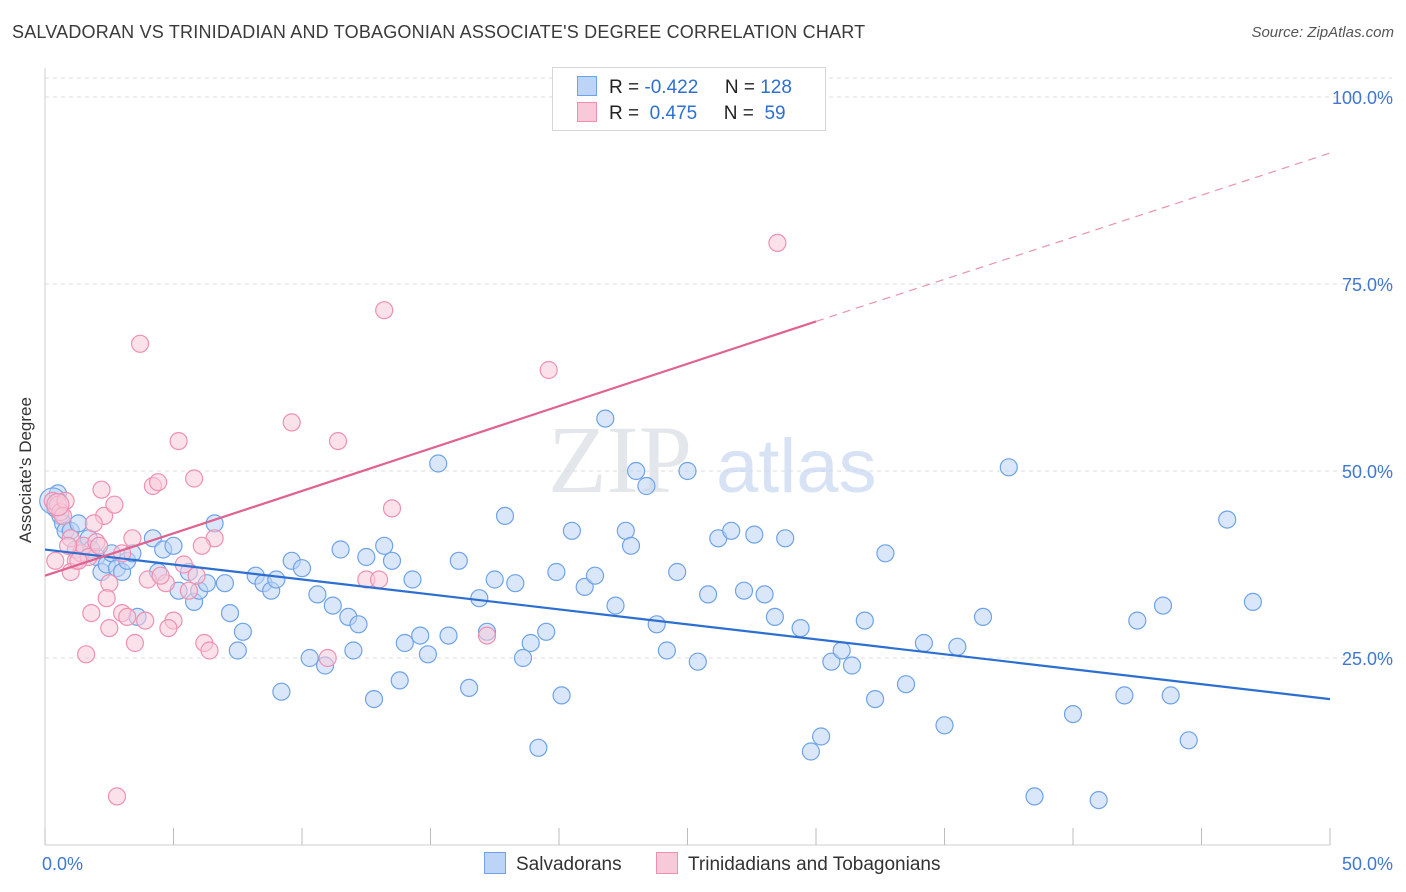  I want to click on legend-n-value: 59, so click(772, 113).